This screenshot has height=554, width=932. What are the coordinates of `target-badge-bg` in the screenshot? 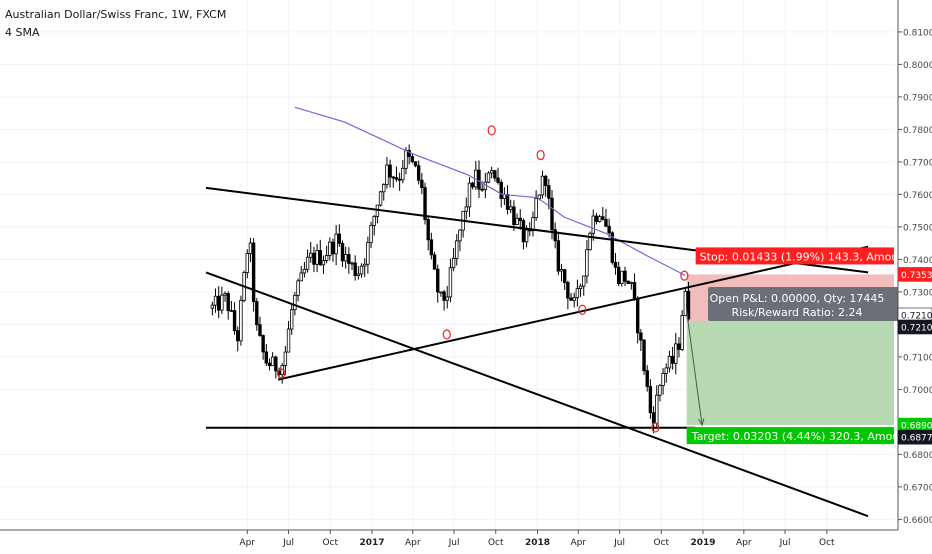 It's located at (790, 436).